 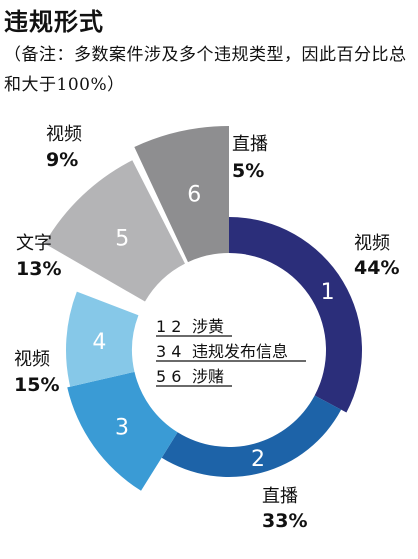 I want to click on segment-number-4: 4, so click(x=99, y=342).